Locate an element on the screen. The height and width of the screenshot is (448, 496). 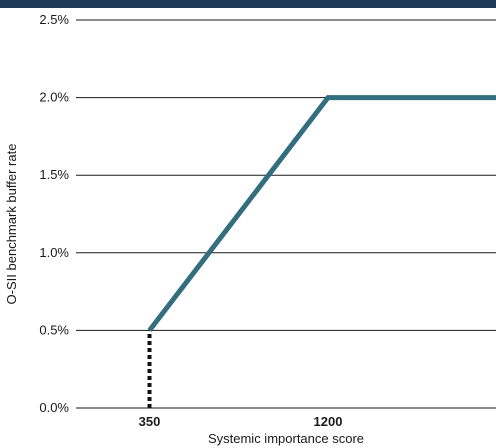
y-tick-label-1: 0.5% is located at coordinates (54, 329).